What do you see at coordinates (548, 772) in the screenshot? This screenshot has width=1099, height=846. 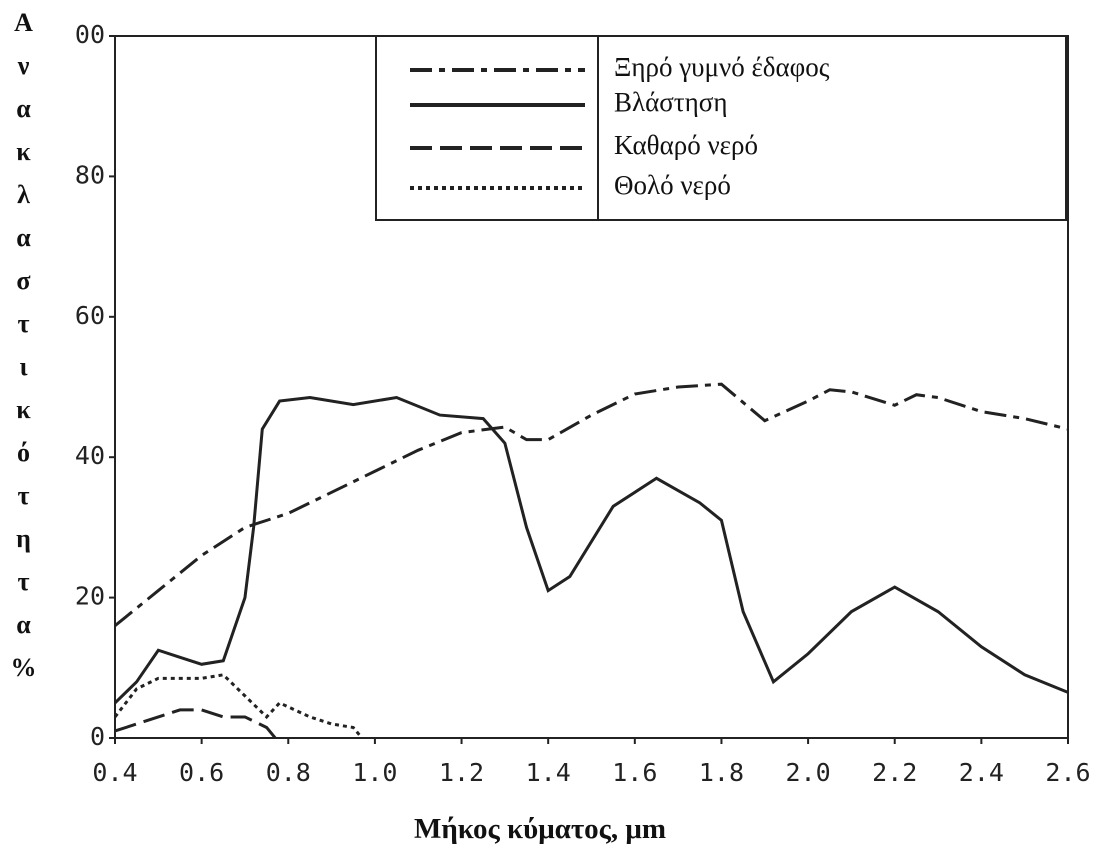 I see `x-tick-label: 1.4` at bounding box center [548, 772].